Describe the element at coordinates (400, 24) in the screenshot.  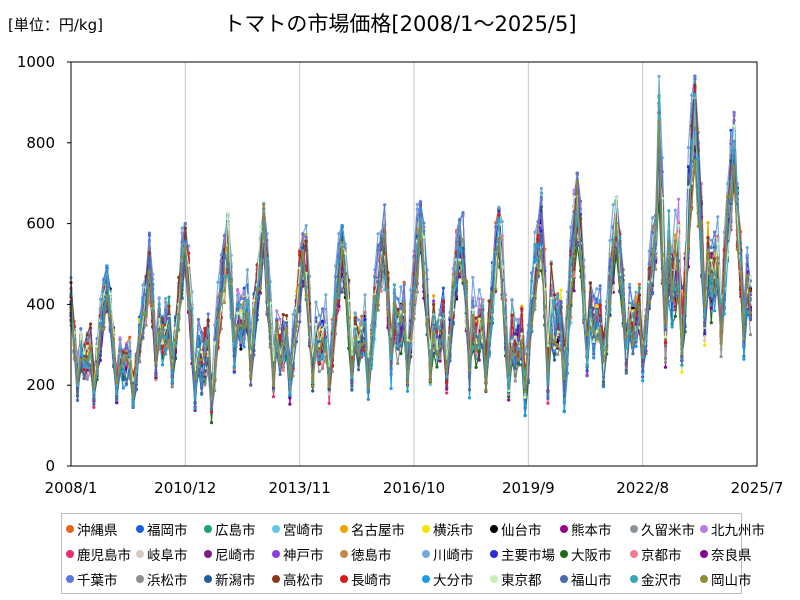
I see `chart-title: トマトの市場価格[2008/1～2025/5]` at that location.